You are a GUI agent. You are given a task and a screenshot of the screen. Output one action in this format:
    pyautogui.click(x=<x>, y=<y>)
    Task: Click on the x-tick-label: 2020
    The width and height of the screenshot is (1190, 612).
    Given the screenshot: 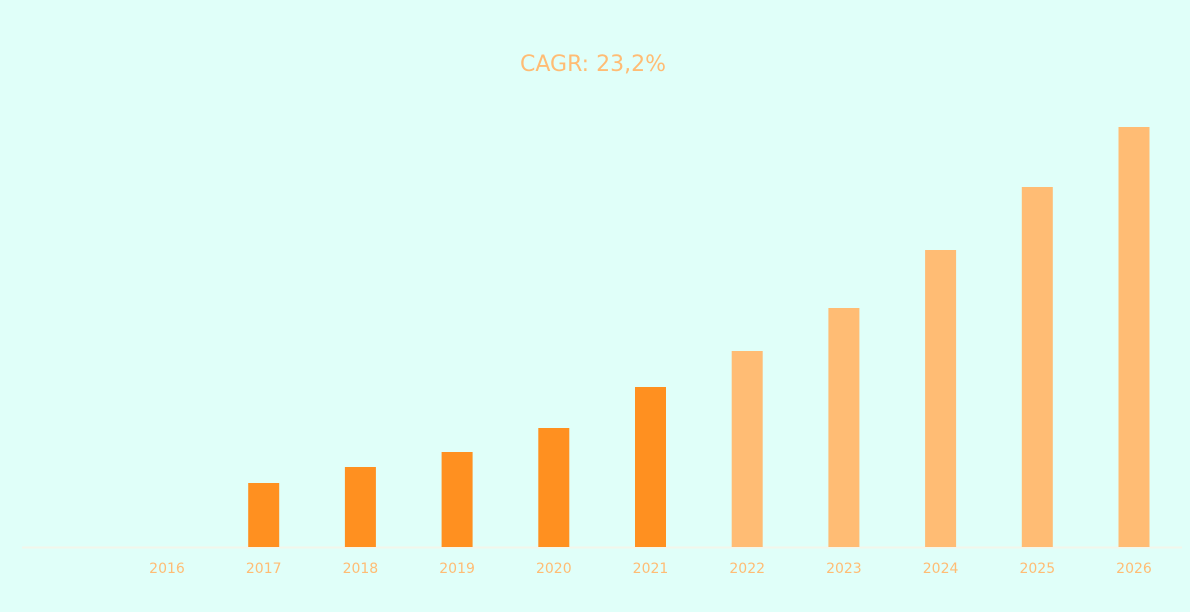 What is the action you would take?
    pyautogui.click(x=554, y=569)
    